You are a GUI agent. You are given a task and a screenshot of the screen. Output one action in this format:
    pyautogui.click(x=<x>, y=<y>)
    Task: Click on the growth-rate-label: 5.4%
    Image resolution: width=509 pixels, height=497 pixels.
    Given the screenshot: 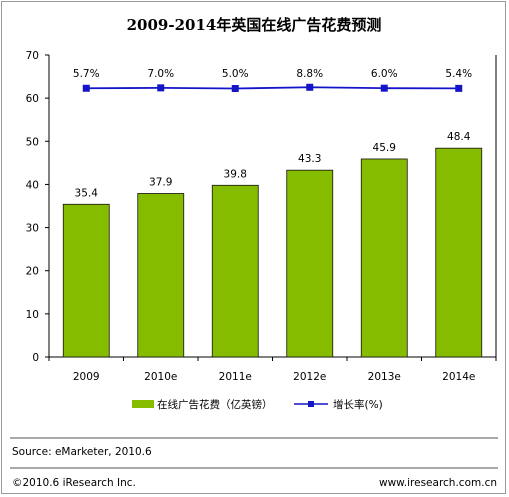 What is the action you would take?
    pyautogui.click(x=458, y=74)
    